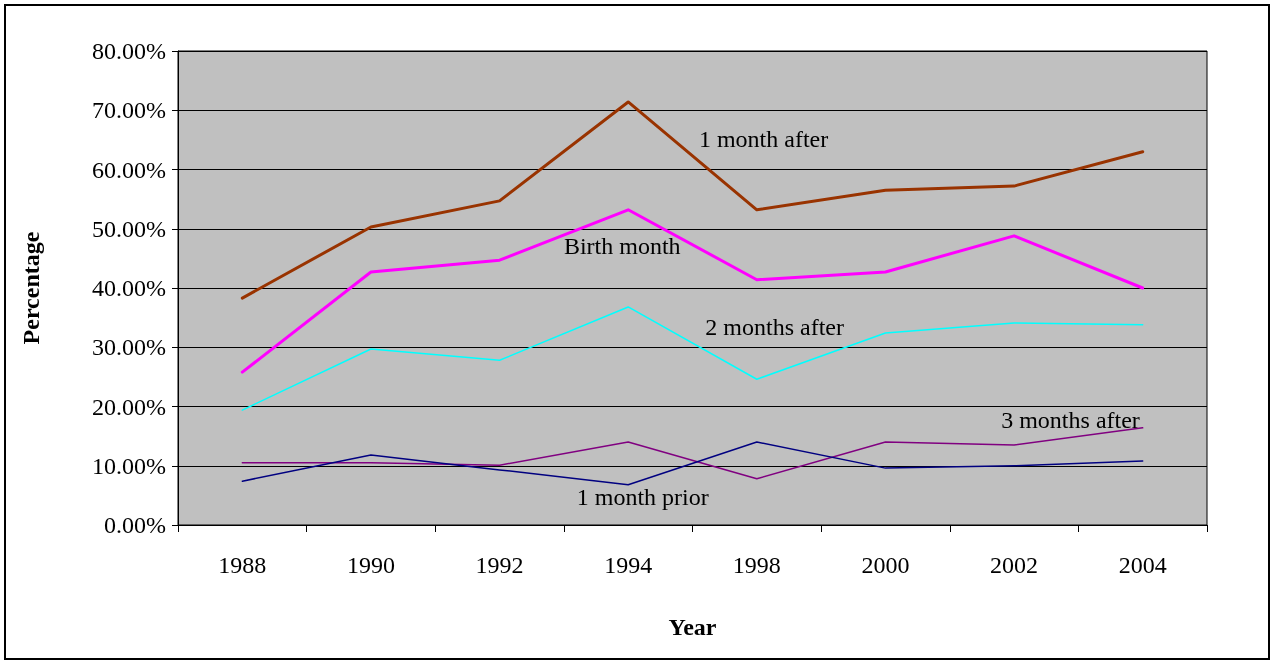  Describe the element at coordinates (31, 288) in the screenshot. I see `y-axis-title: Percentage` at that location.